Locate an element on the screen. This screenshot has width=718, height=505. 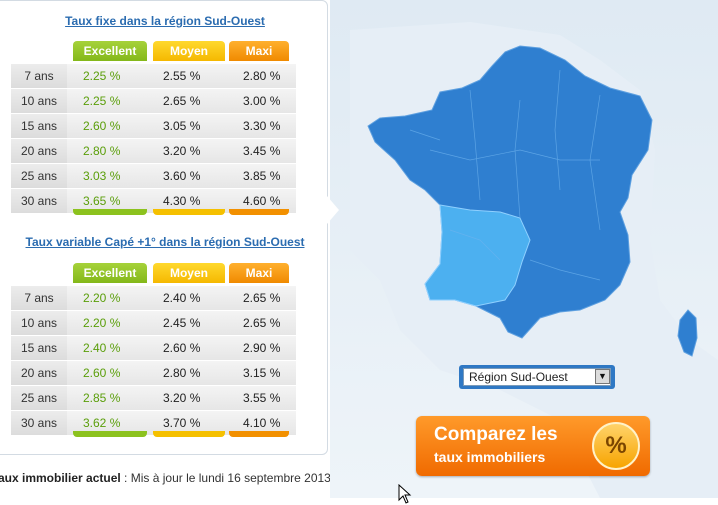
table-row: 30 ans 3.65 % 4.30 % 4.60 % is located at coordinates (153, 200).